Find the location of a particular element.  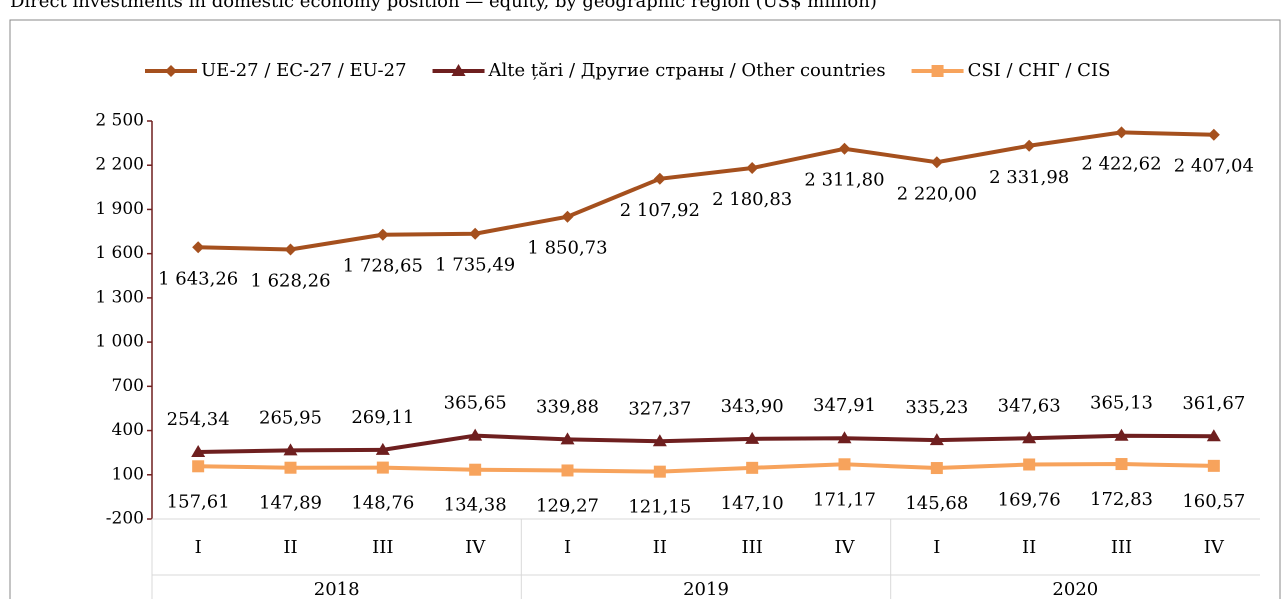

data-label: 1 735,49 is located at coordinates (475, 265).